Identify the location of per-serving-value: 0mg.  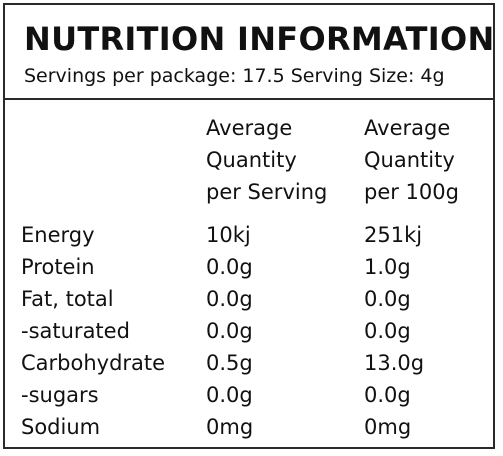
(230, 427).